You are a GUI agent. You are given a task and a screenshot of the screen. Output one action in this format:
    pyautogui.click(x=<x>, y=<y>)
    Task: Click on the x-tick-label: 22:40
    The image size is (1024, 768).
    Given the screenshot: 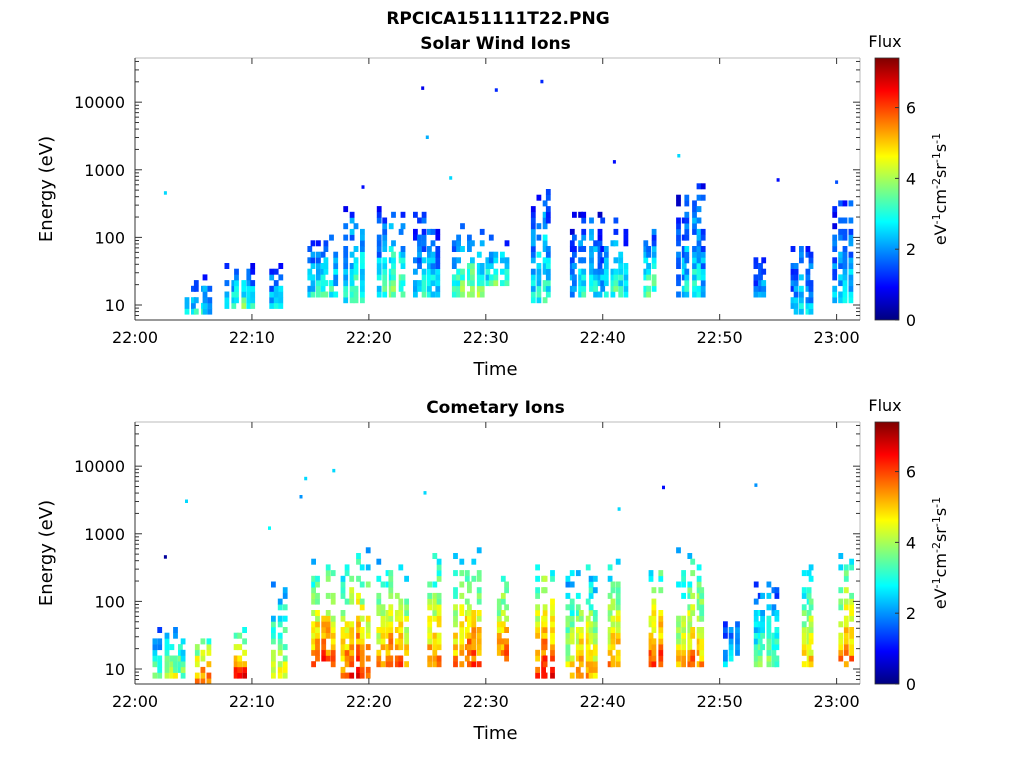 What is the action you would take?
    pyautogui.click(x=603, y=337)
    